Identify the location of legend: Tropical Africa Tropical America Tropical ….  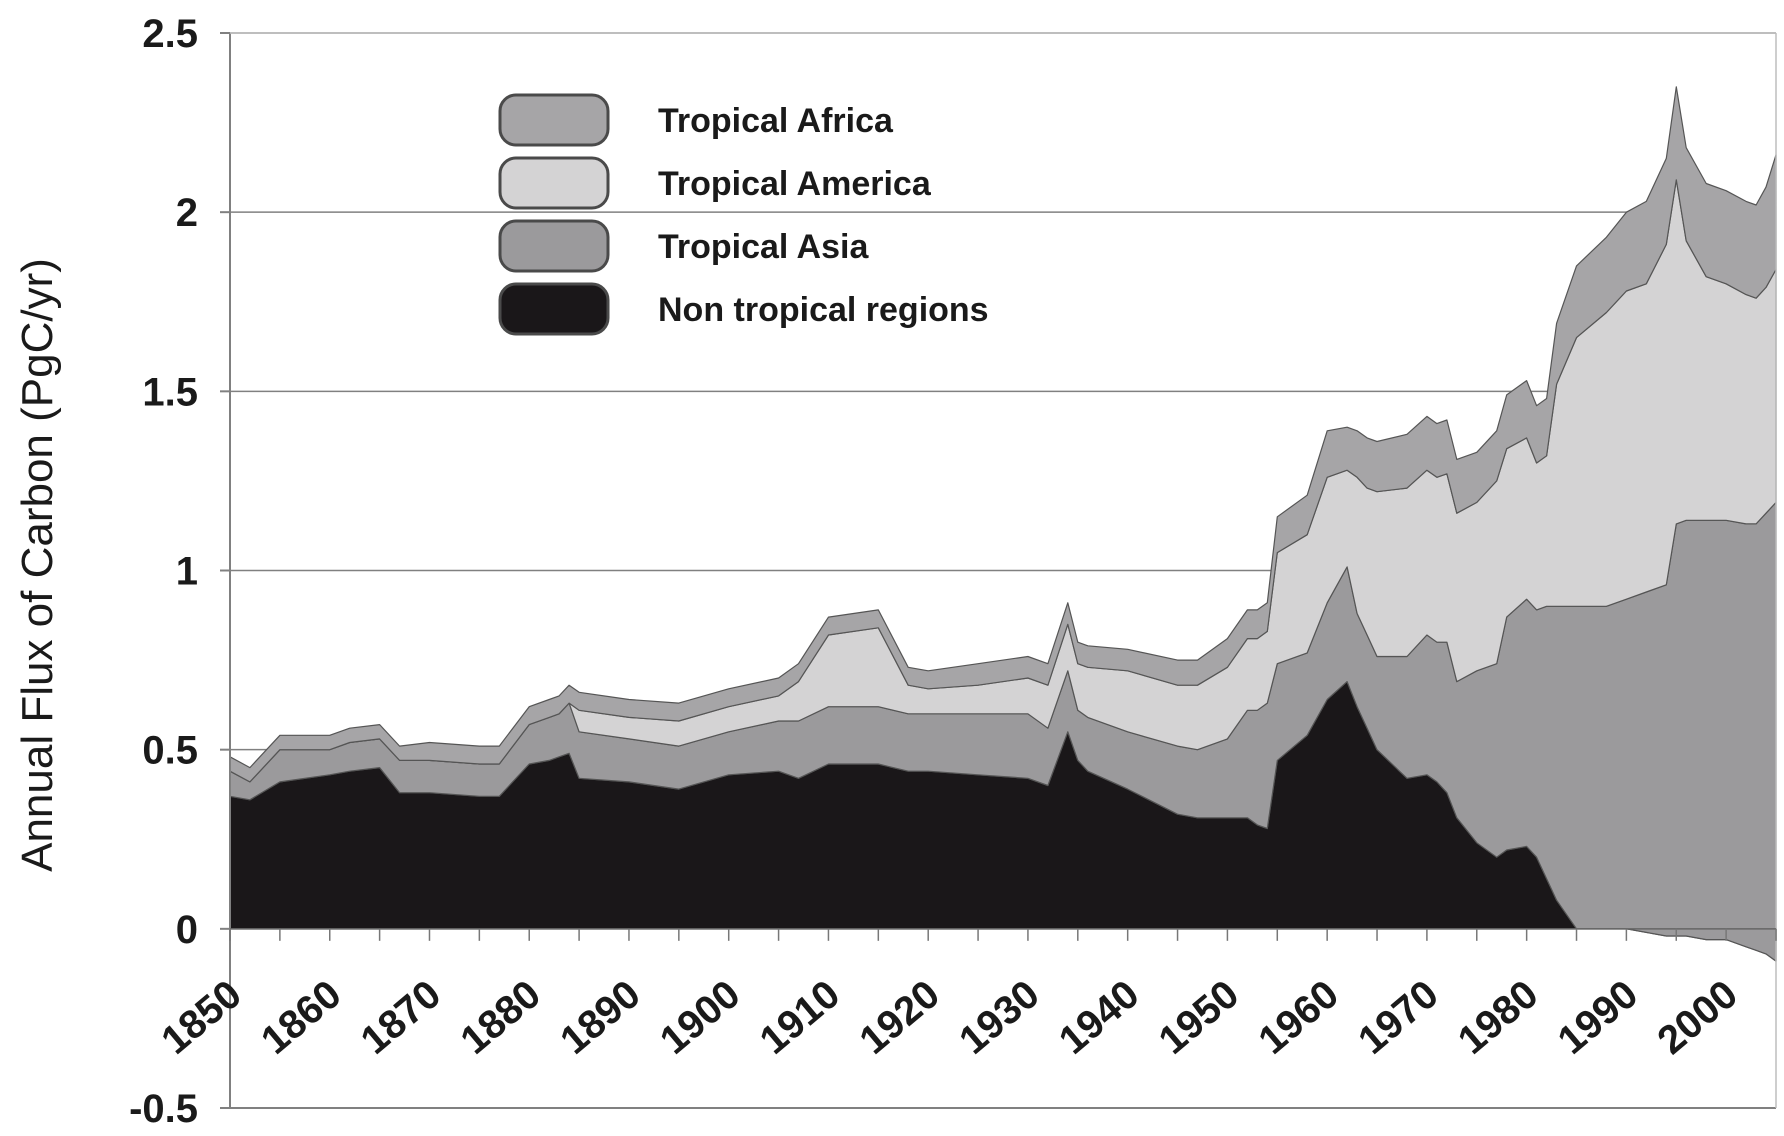
(743, 214).